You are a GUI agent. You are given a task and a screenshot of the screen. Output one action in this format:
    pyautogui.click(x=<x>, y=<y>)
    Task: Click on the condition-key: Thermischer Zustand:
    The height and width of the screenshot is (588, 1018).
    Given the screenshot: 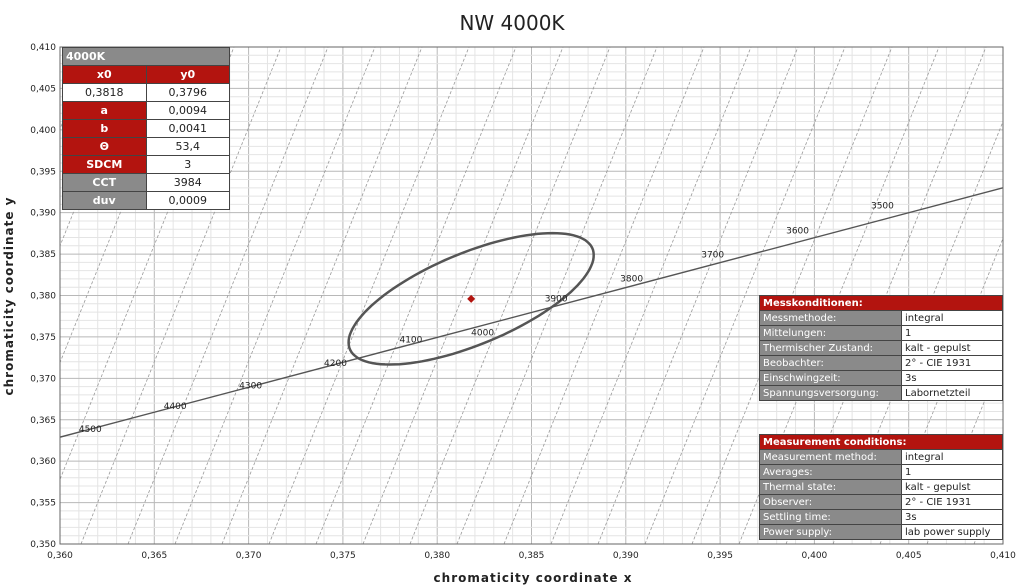 What is the action you would take?
    pyautogui.click(x=830, y=348)
    